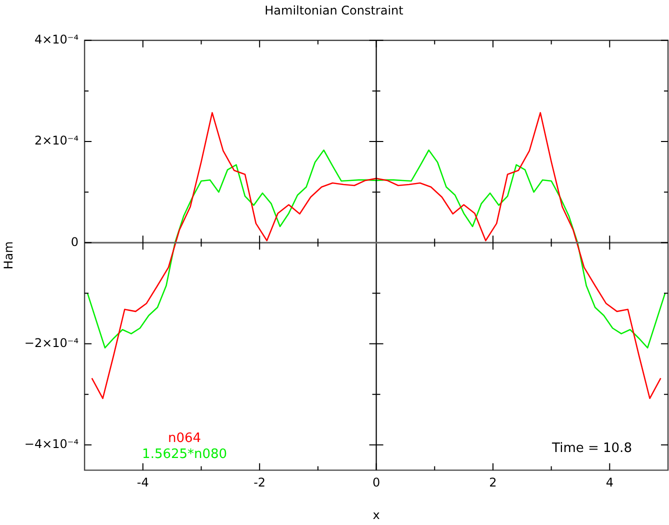 Image resolution: width=669 pixels, height=525 pixels. Describe the element at coordinates (51, 343) in the screenshot. I see `y-tick-label: −2×10⁻⁴` at that location.